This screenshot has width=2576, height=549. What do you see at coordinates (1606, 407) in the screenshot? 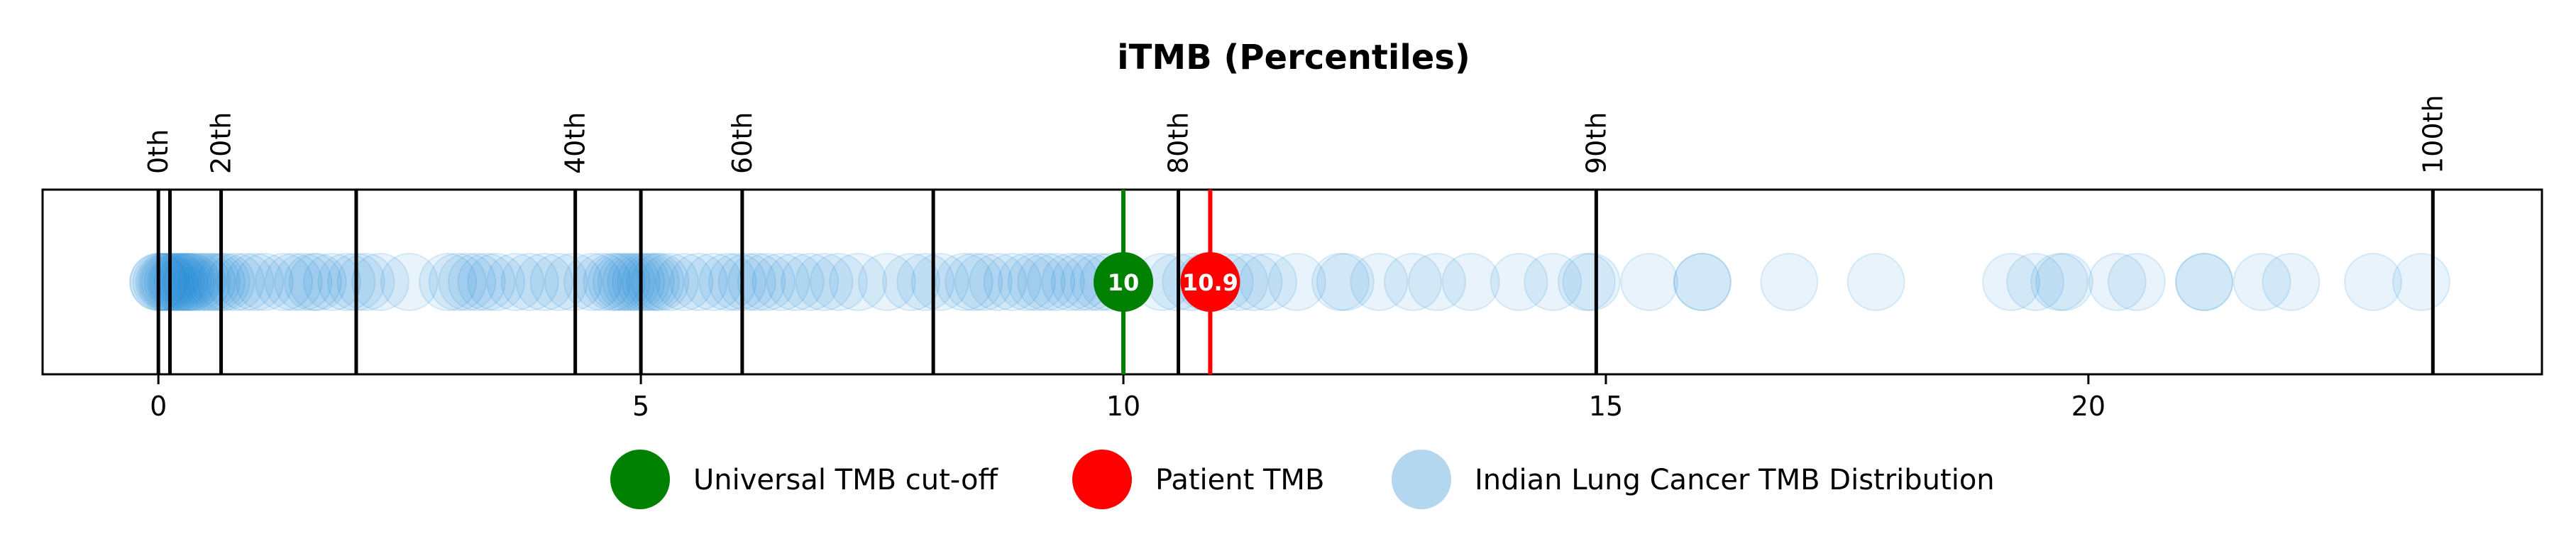
I see `x-tick-label: 15` at bounding box center [1606, 407].